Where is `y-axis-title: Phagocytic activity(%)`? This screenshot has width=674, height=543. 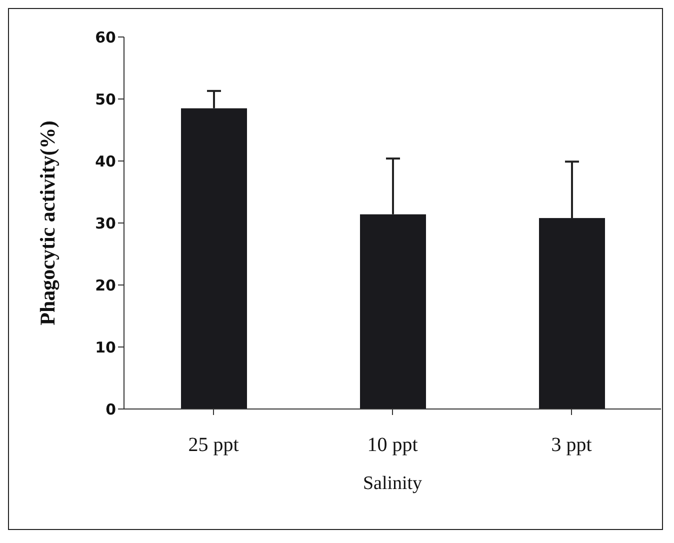
y-axis-title: Phagocytic activity(%) is located at coordinates (47, 223).